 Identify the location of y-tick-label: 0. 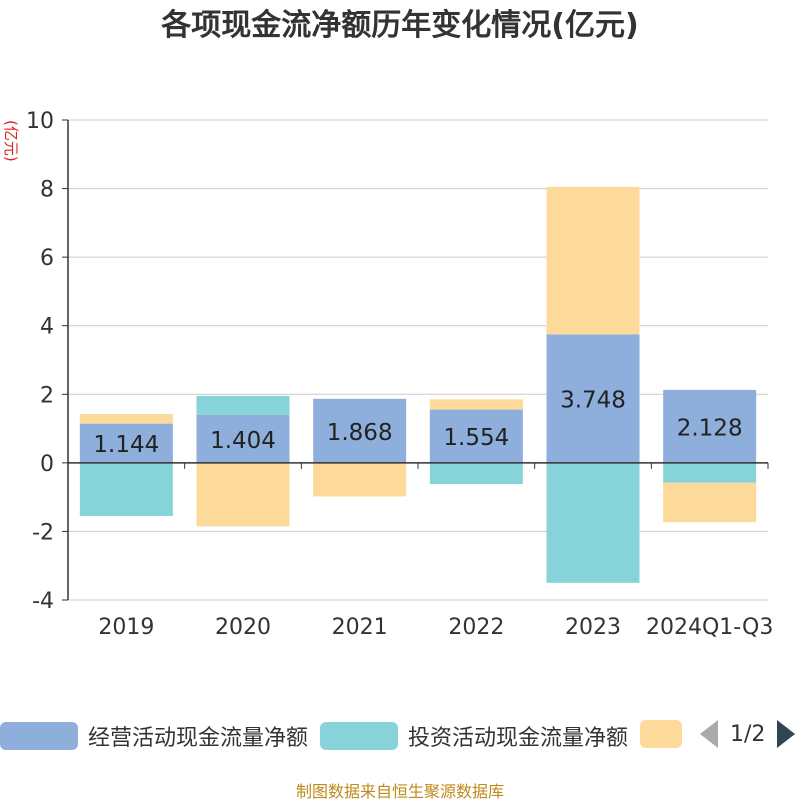
(47, 464).